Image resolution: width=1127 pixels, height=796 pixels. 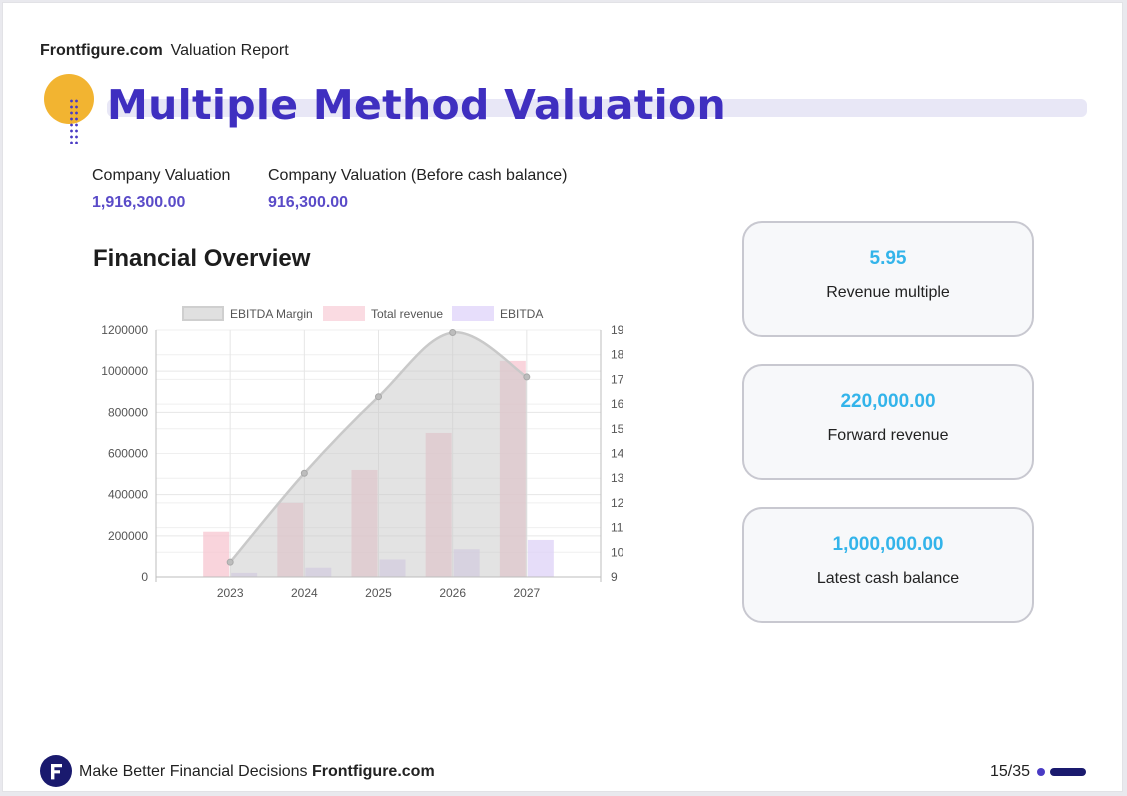 What do you see at coordinates (128, 495) in the screenshot?
I see `y-tick-left: 400000` at bounding box center [128, 495].